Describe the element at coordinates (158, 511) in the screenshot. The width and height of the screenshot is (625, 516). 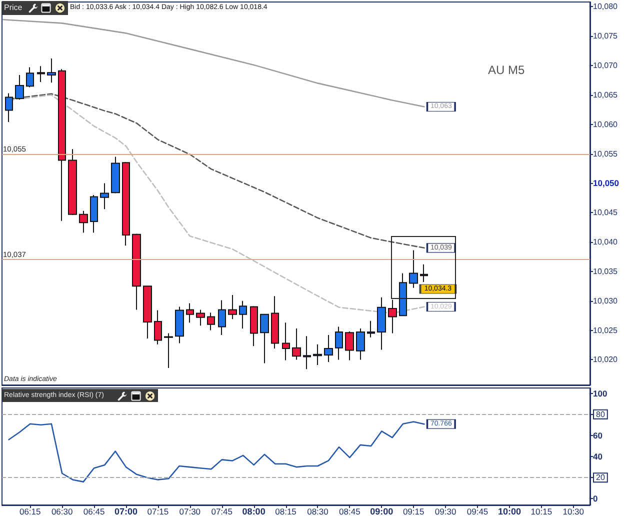
I see `x-tick-label: 07:15` at that location.